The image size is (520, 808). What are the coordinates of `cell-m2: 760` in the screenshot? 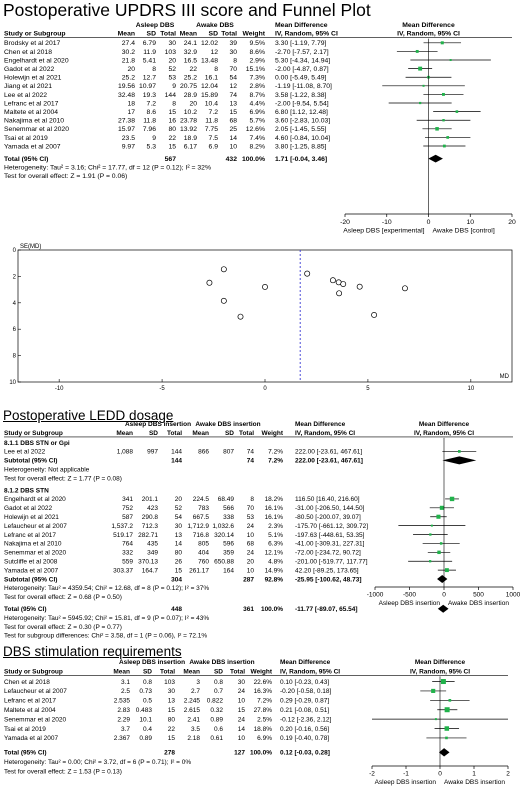 It's located at (203, 562).